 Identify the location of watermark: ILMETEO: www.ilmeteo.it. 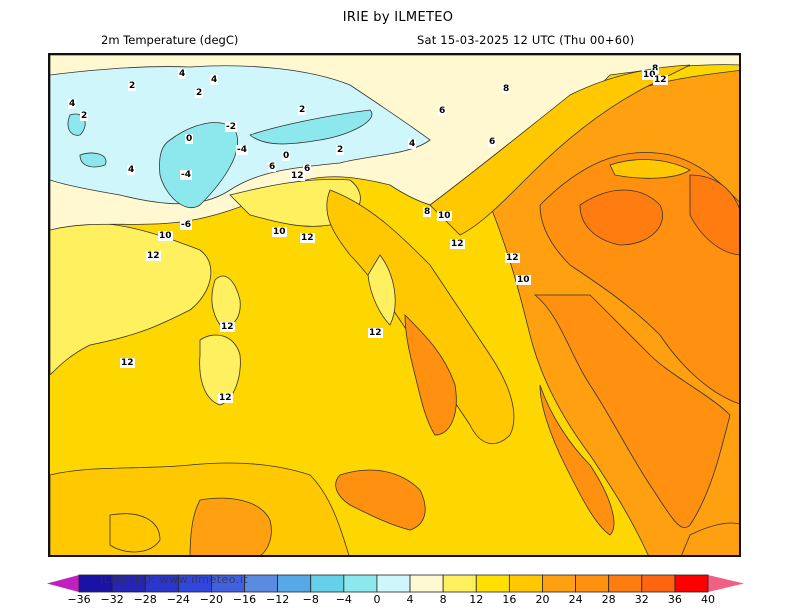
(174, 579).